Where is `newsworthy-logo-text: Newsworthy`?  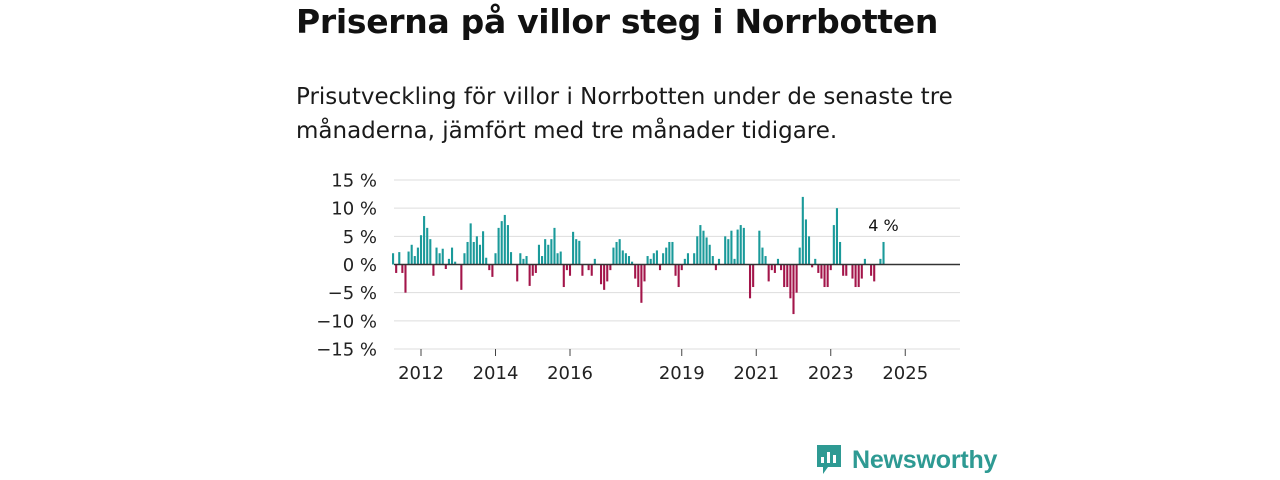
newsworthy-logo-text: Newsworthy is located at coordinates (925, 459).